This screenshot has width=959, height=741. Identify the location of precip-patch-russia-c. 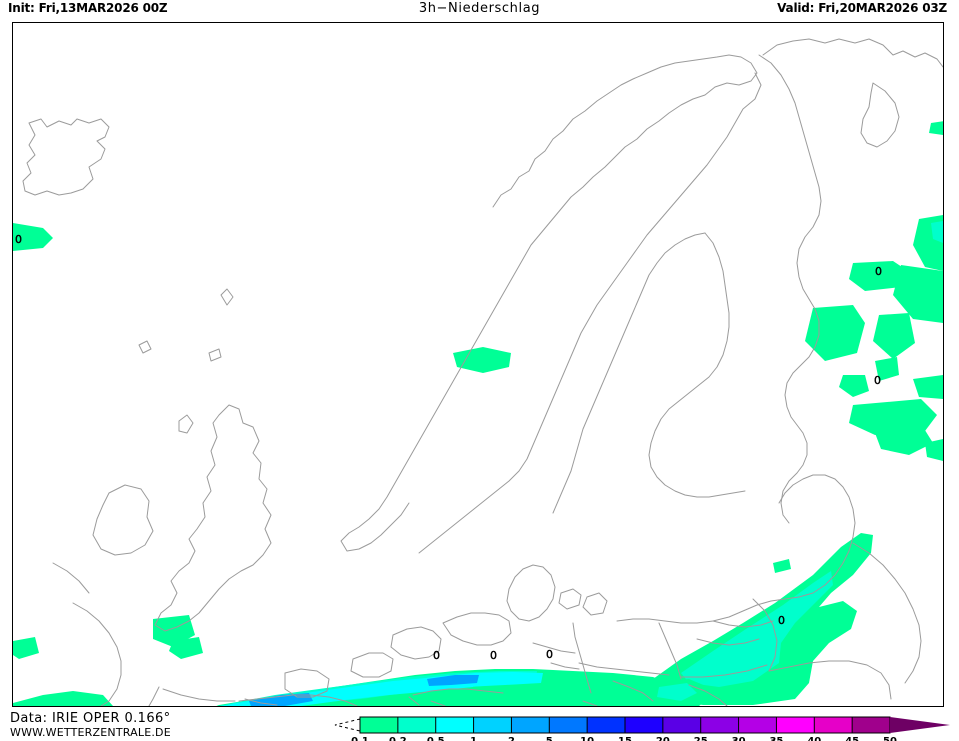
(894, 336).